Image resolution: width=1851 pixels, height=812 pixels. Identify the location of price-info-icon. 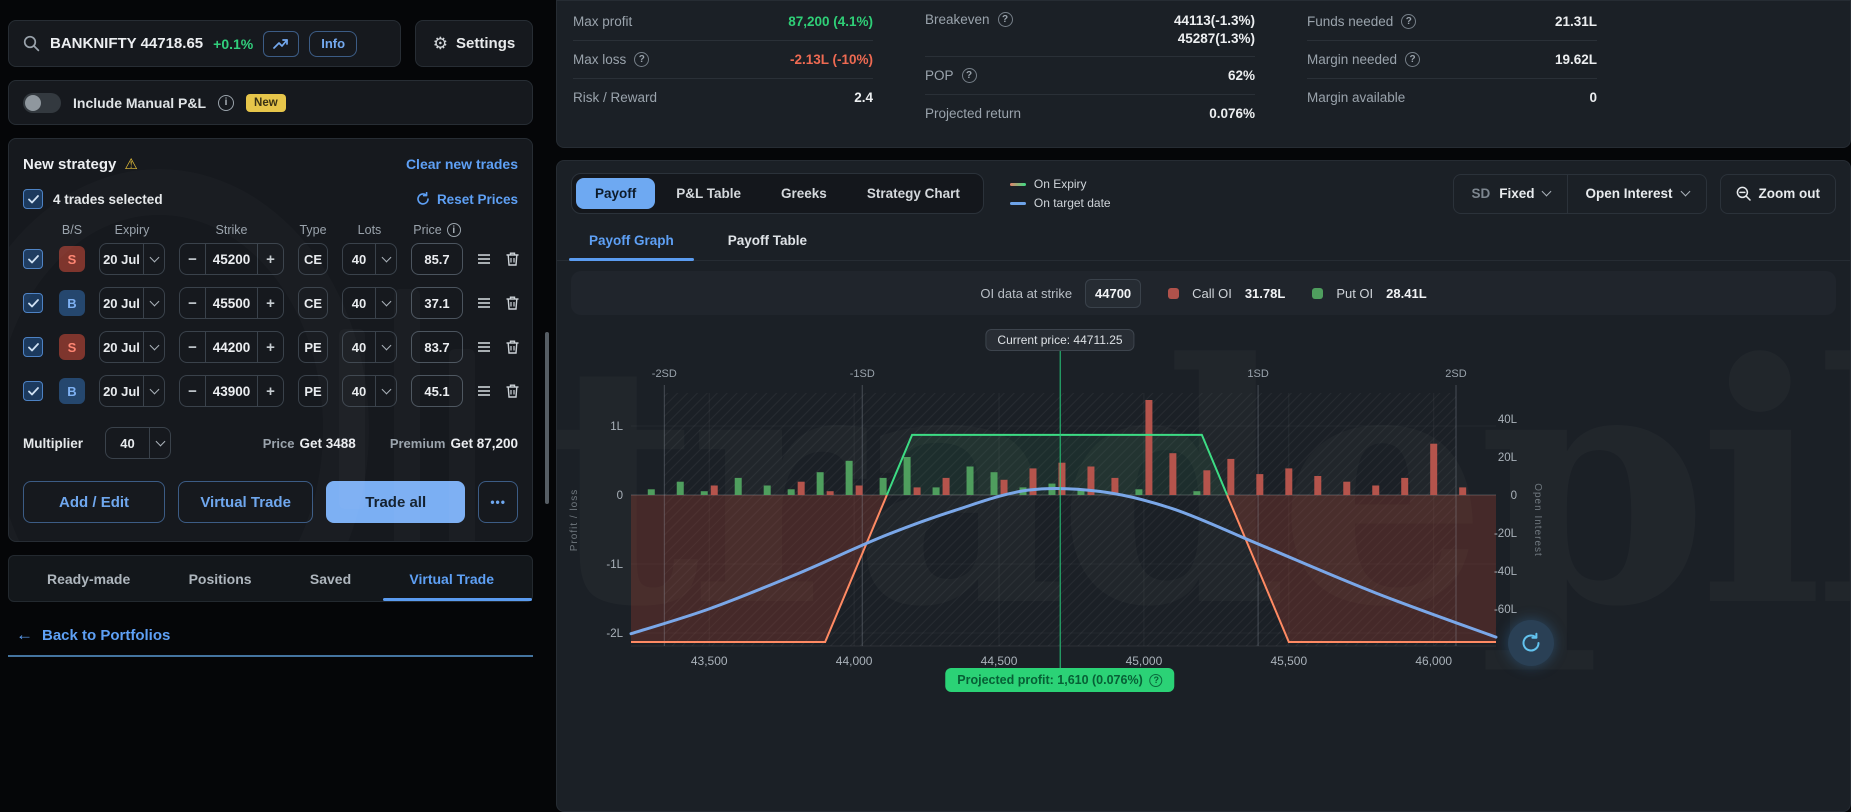
(453, 230).